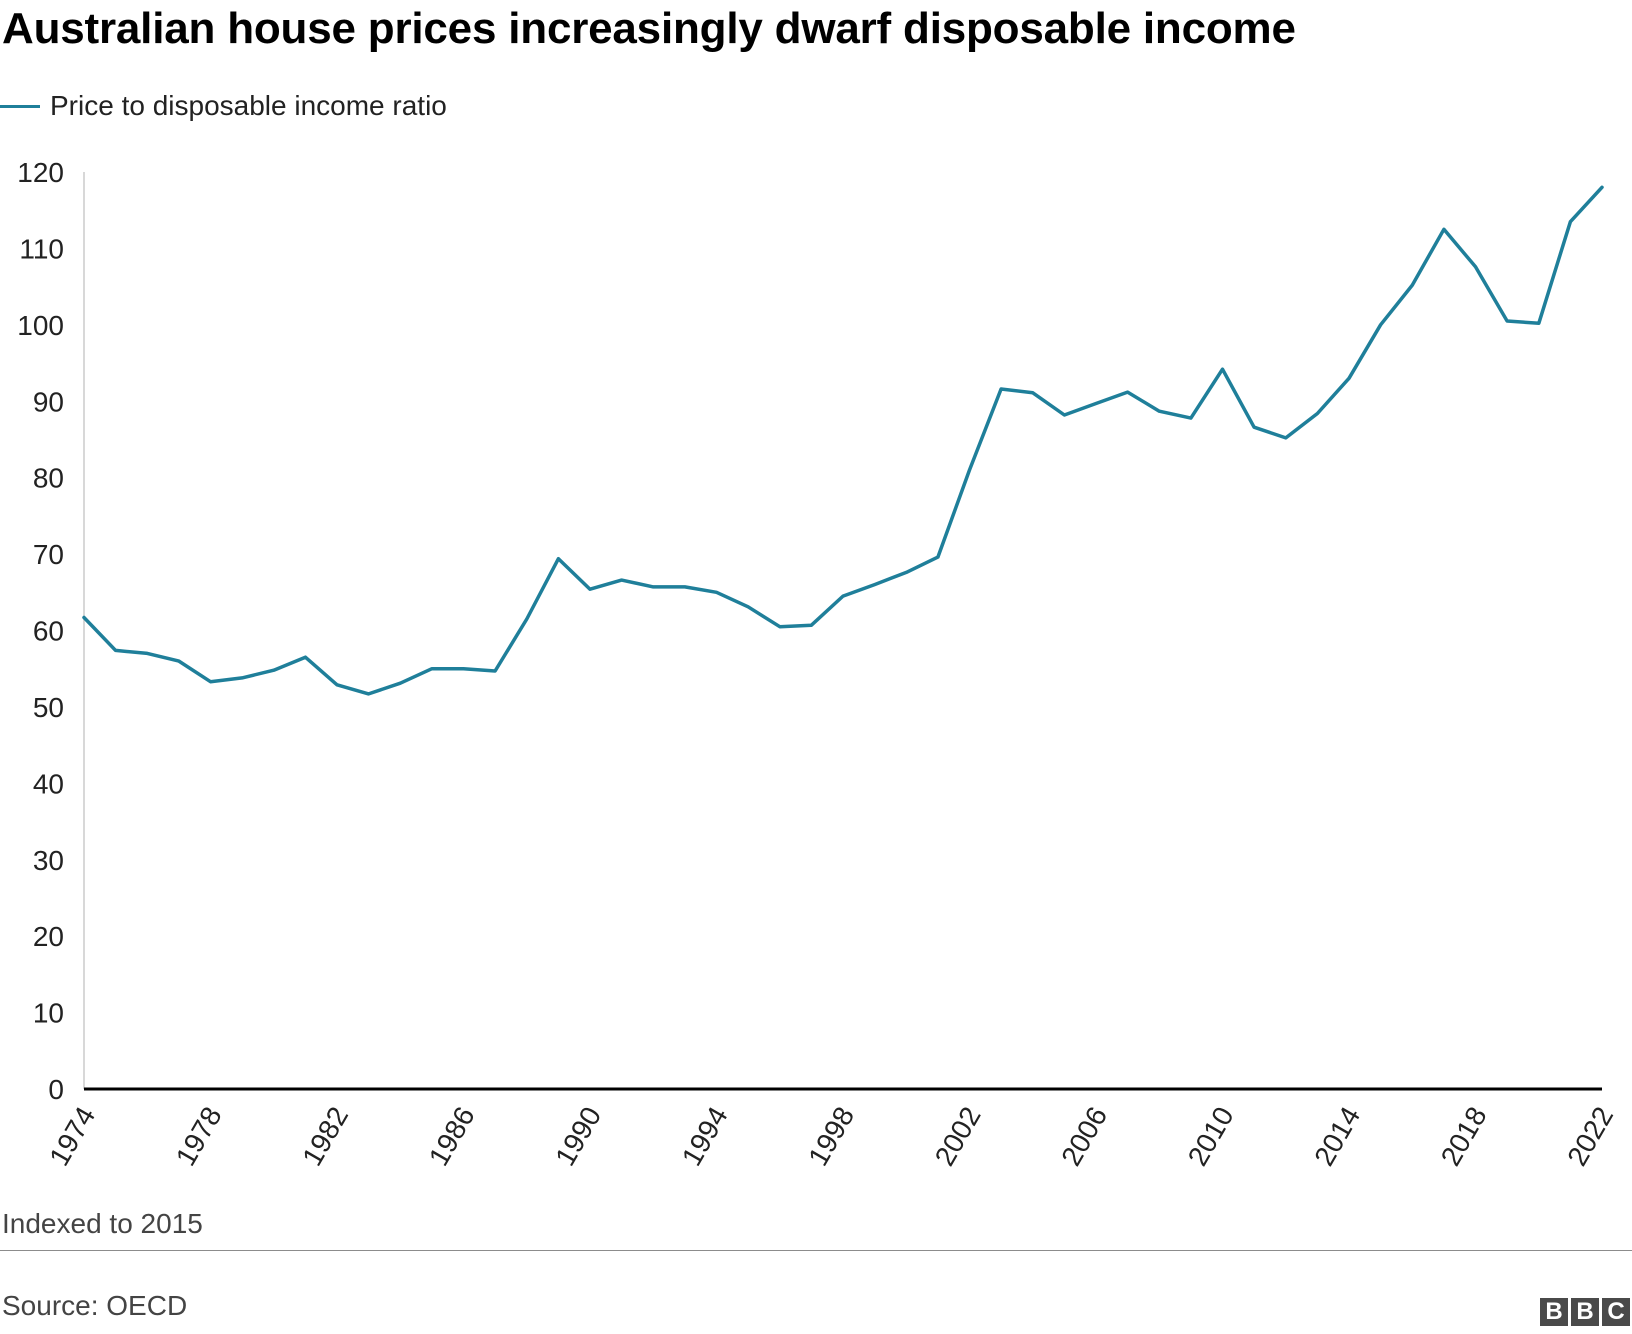 The width and height of the screenshot is (1632, 1334). I want to click on x-tick-label: 2002, so click(958, 1136).